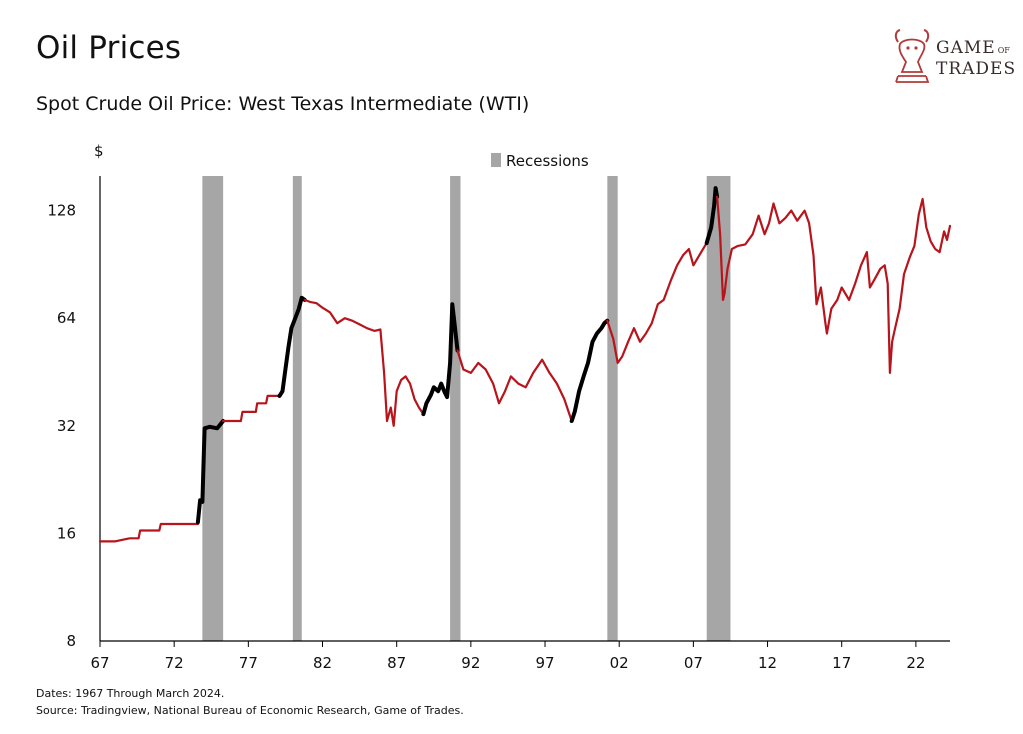 This screenshot has width=1023, height=734. I want to click on x-tick-label-7: 02, so click(619, 663).